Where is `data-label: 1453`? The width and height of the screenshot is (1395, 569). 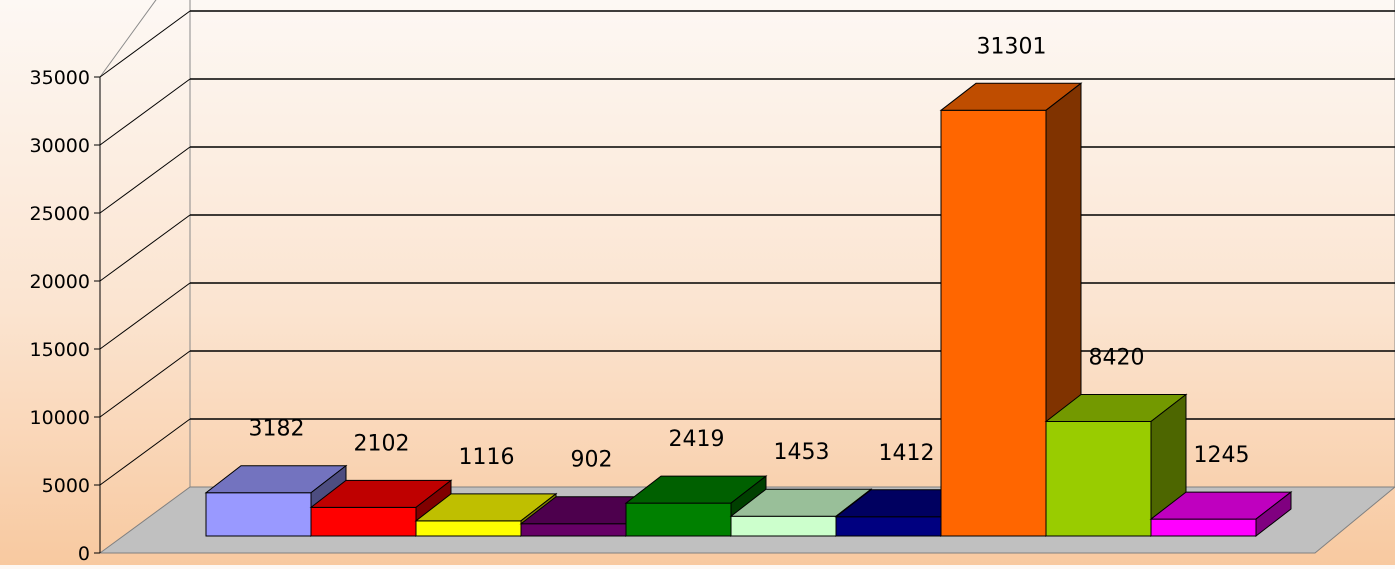 data-label: 1453 is located at coordinates (802, 452).